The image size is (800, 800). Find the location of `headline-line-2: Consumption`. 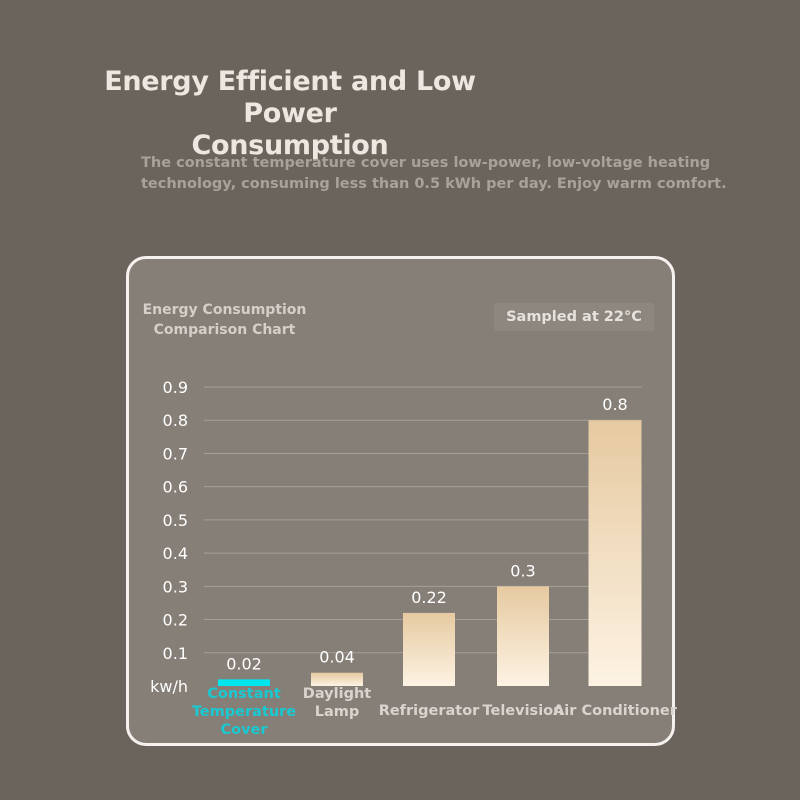

headline-line-2: Consumption is located at coordinates (290, 145).